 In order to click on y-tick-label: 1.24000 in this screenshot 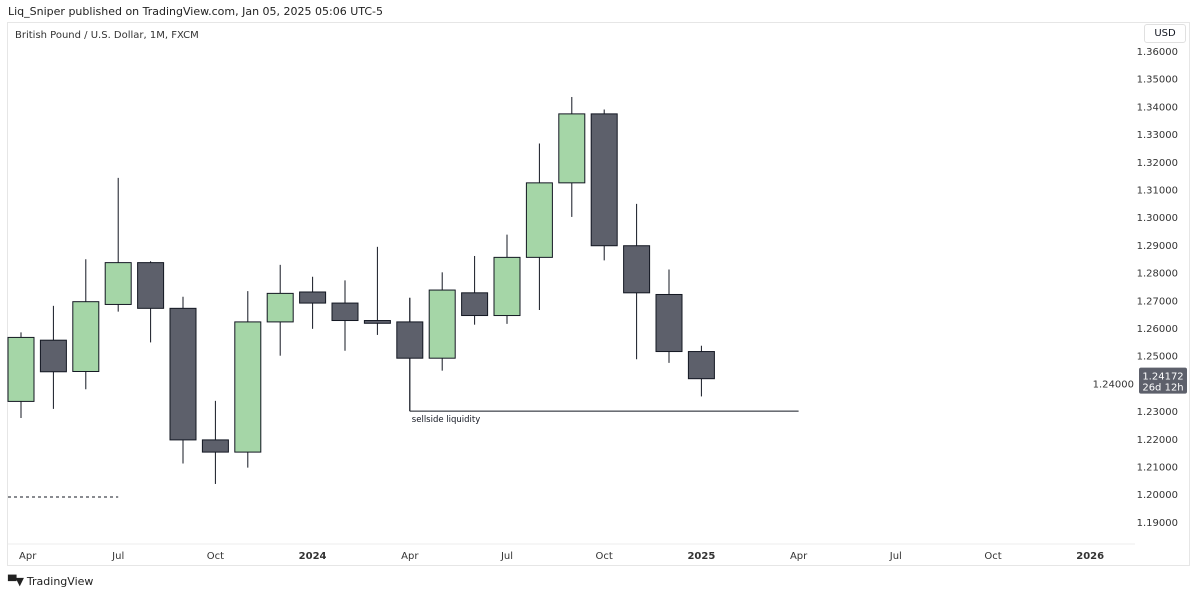, I will do `click(1113, 384)`.